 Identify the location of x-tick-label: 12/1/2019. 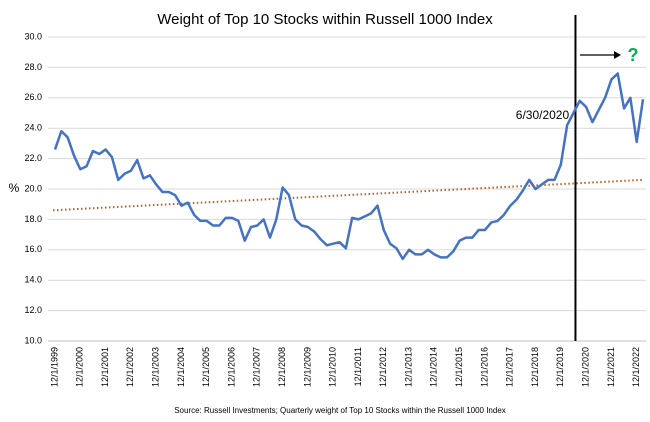
(560, 367).